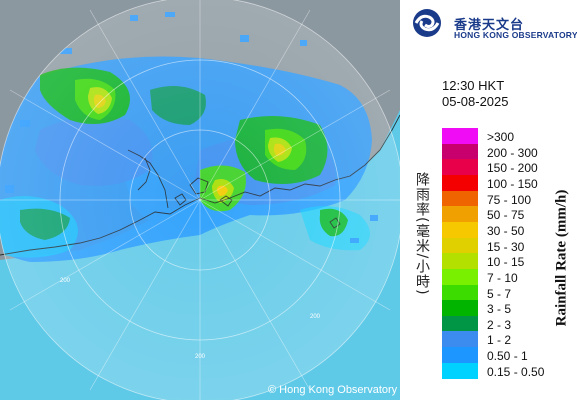  I want to click on legend-row: 75 - 100, so click(509, 199).